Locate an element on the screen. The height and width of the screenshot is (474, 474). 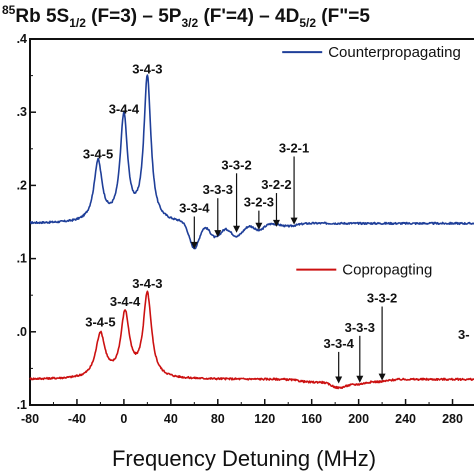
x-tick-label: 280 is located at coordinates (452, 419).